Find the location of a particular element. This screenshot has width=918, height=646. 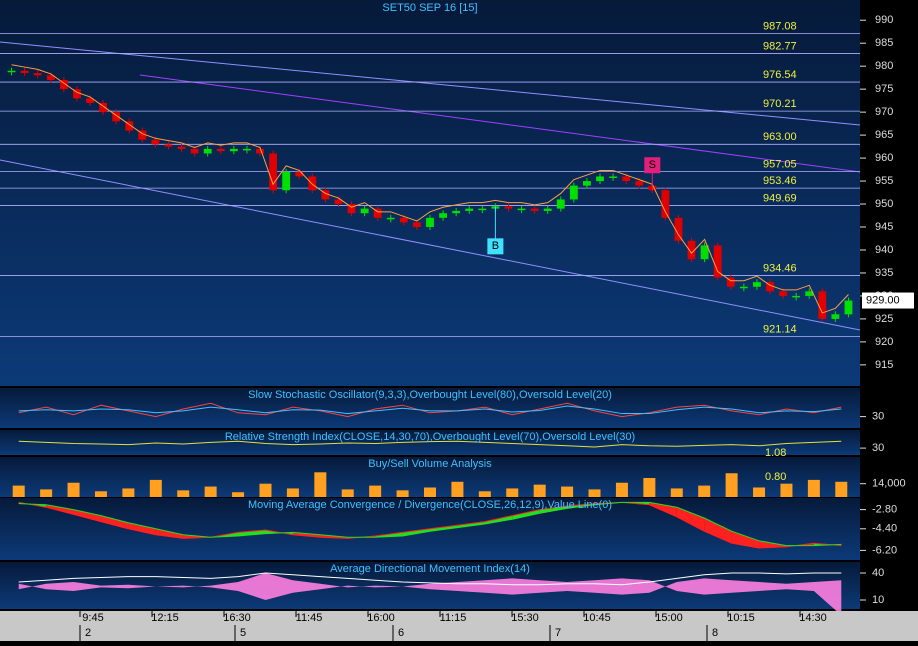

level-label: 921.14 is located at coordinates (780, 330).